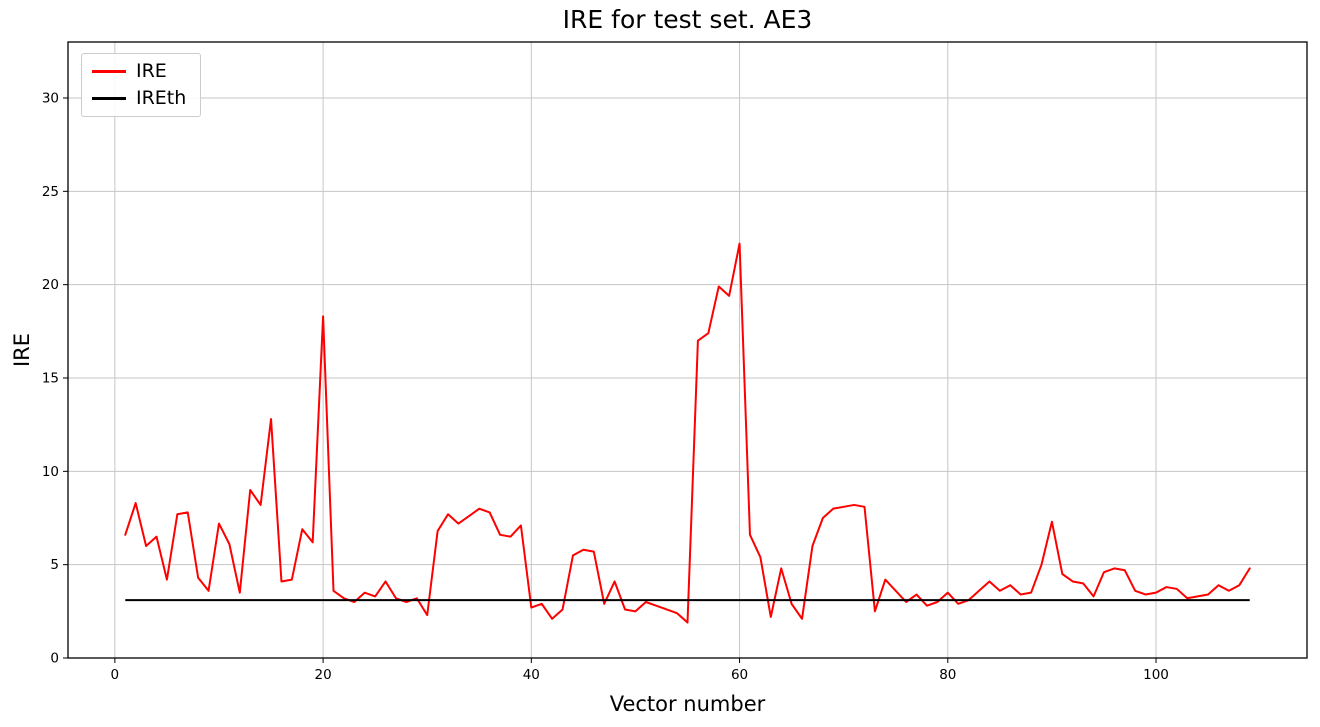  Describe the element at coordinates (947, 675) in the screenshot. I see `svg-text: 80` at that location.